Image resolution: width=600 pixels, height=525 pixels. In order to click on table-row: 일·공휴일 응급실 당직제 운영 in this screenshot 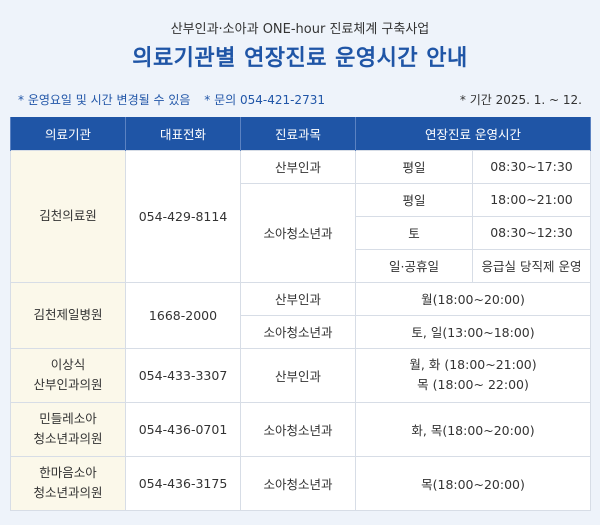, I will do `click(301, 265)`.